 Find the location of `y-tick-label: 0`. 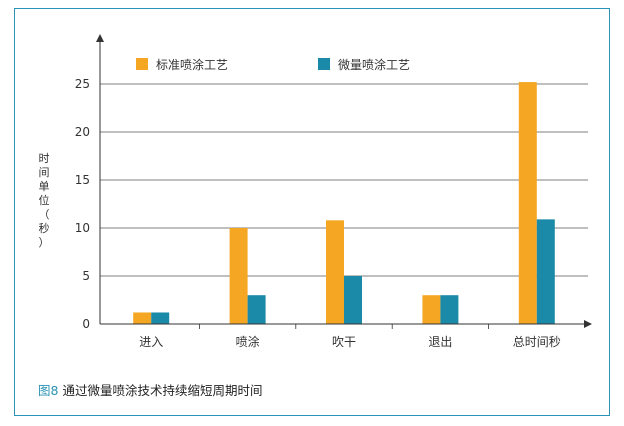

y-tick-label: 0 is located at coordinates (86, 324).